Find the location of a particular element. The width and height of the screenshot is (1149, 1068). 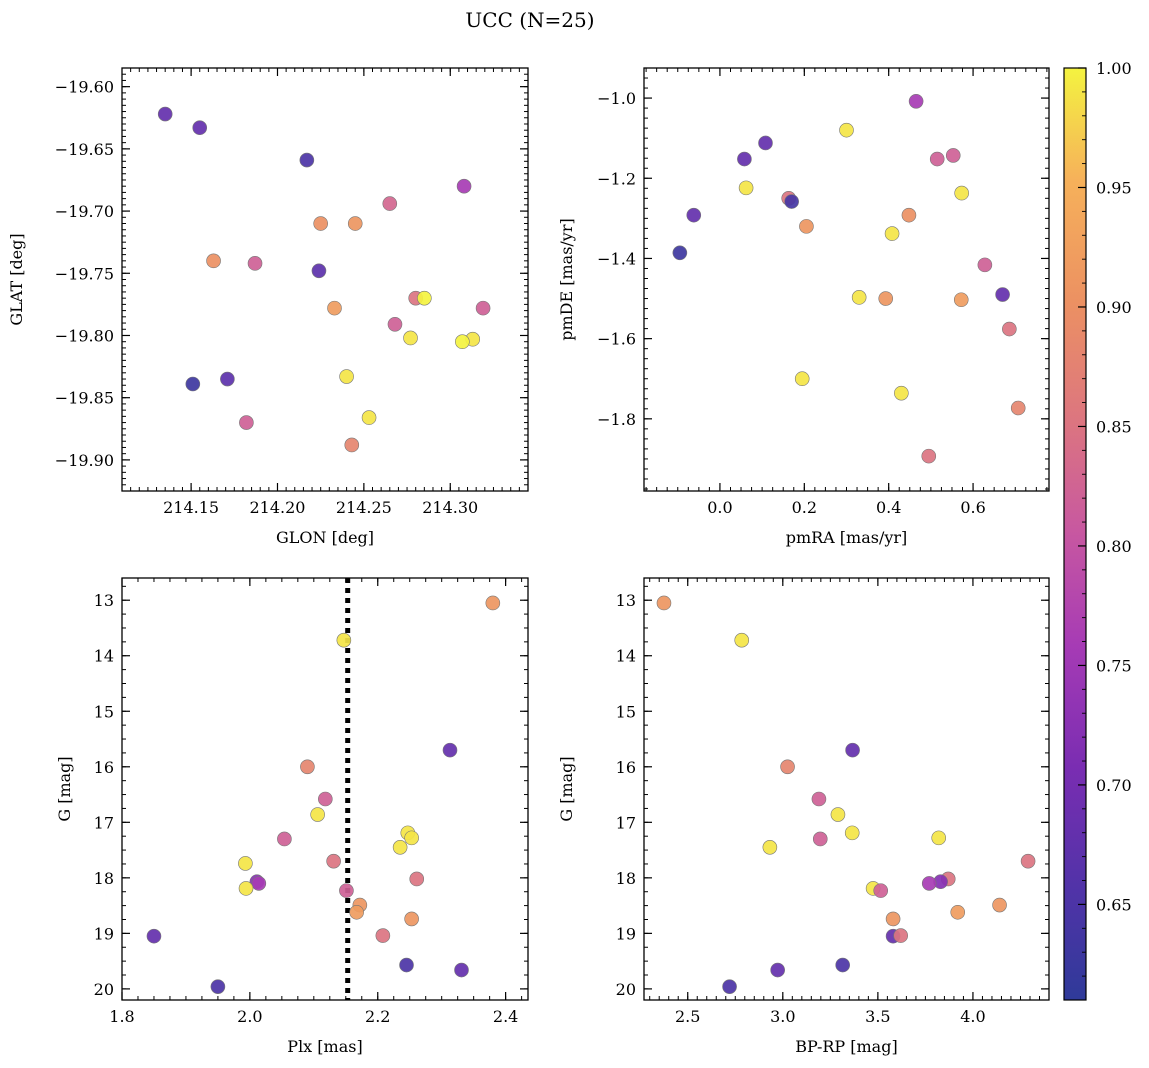

colorbar-tick-label: 0.95 is located at coordinates (1114, 187).